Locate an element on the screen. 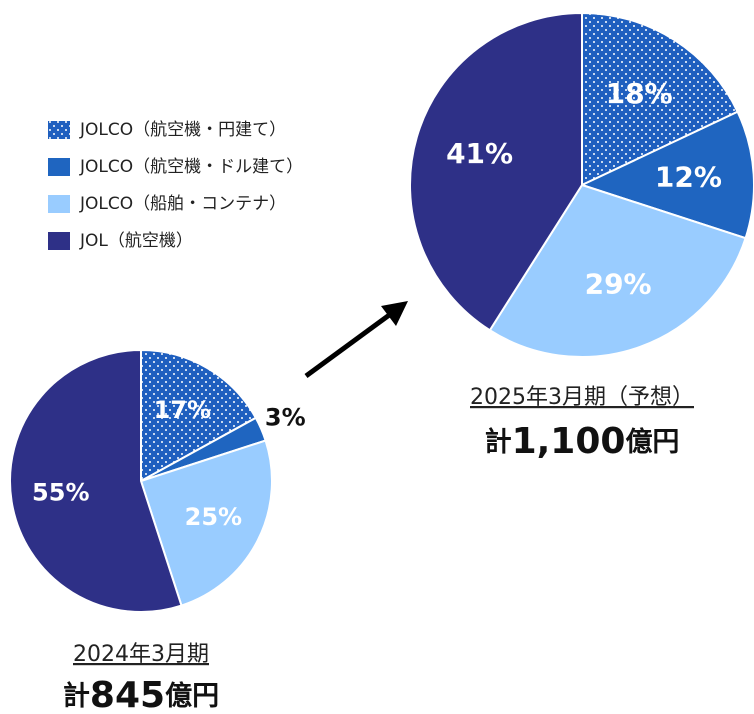 This screenshot has width=754, height=714. slice-label: 18% is located at coordinates (639, 93).